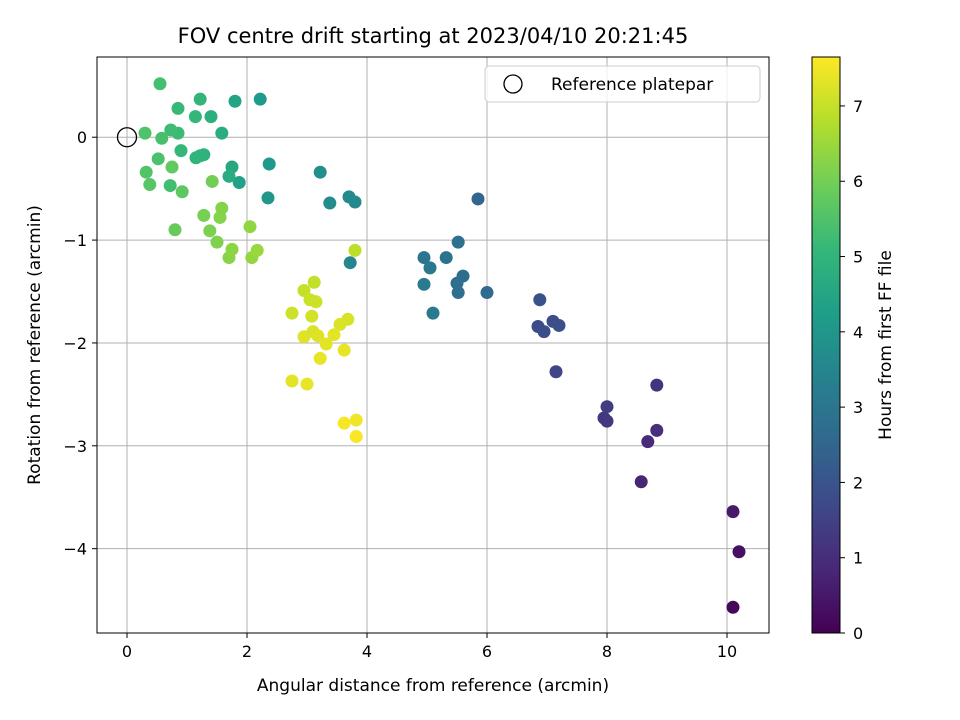 The height and width of the screenshot is (720, 960). I want to click on colorbar-tick-label: 3, so click(858, 407).